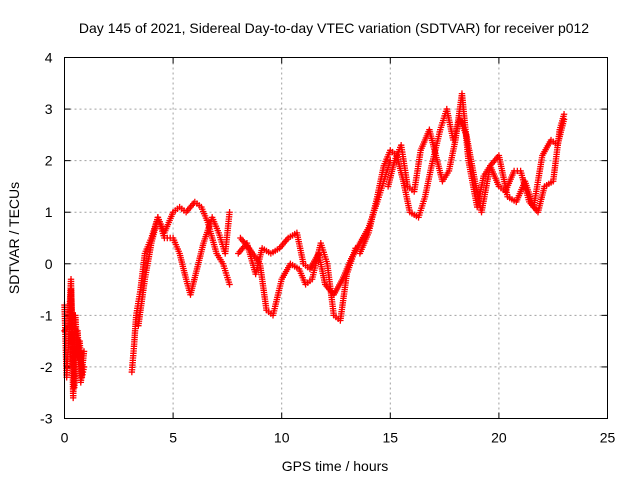 This screenshot has height=480, width=640. I want to click on y-tick-label: 4, so click(49, 58).